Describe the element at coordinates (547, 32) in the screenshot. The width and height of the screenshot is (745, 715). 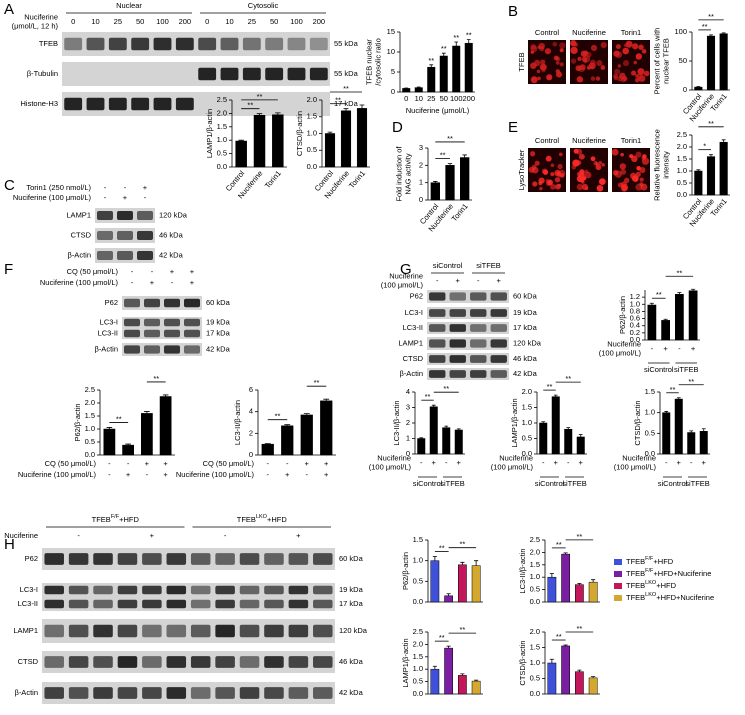
I see `image-title: Control` at that location.